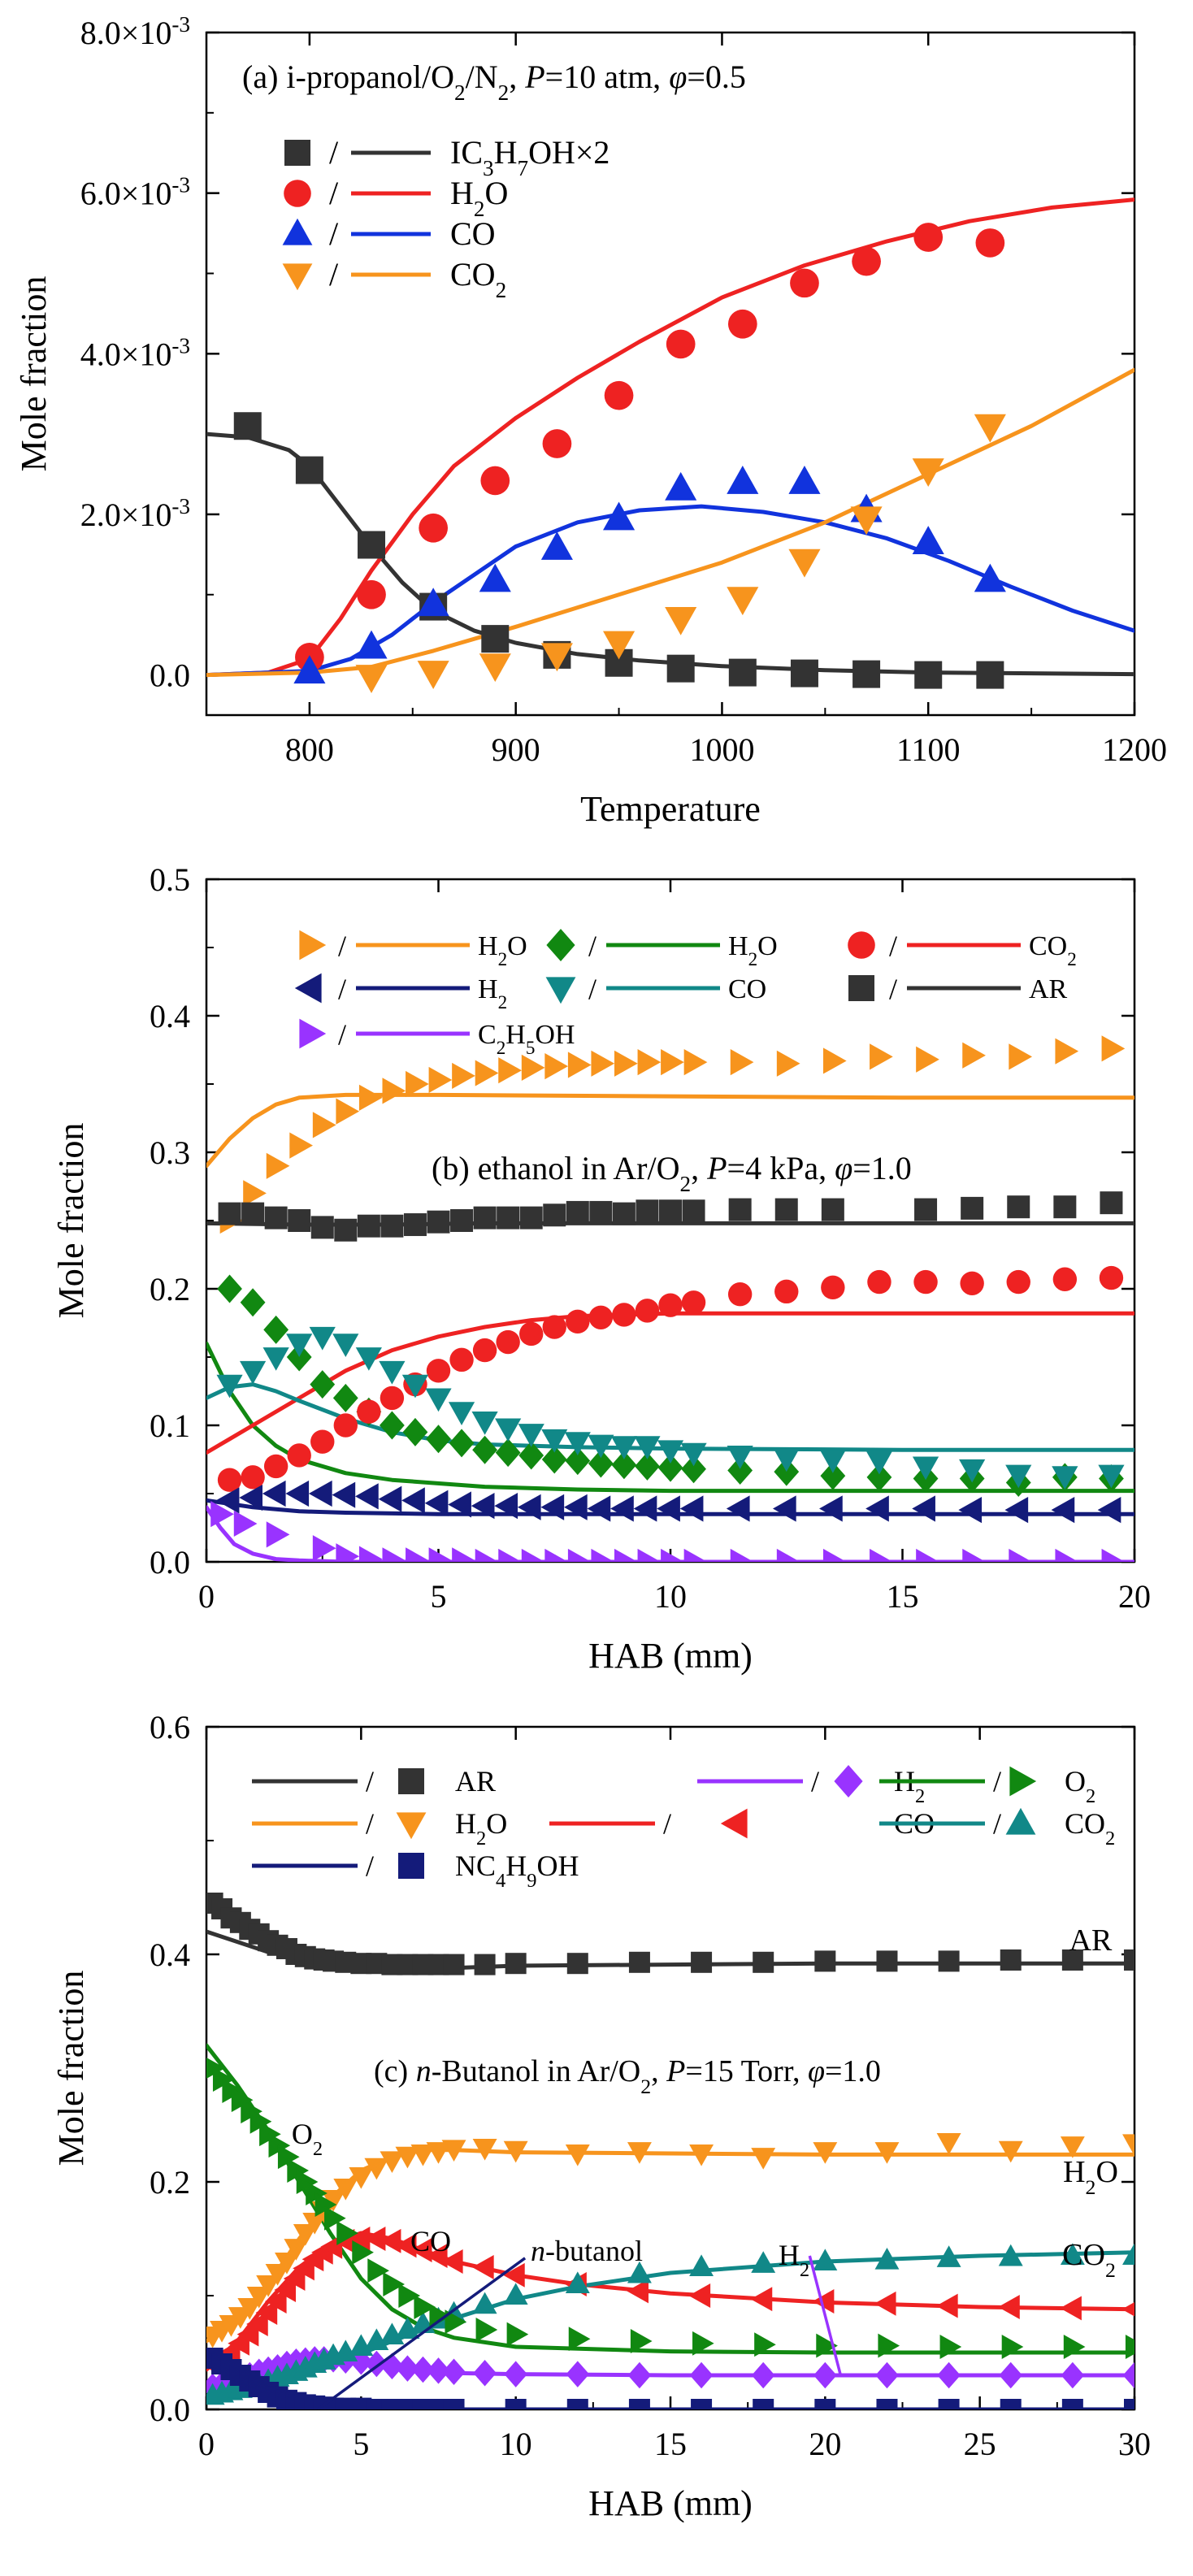 The height and width of the screenshot is (2576, 1193). I want to click on x-tick-label: 15, so click(903, 1596).